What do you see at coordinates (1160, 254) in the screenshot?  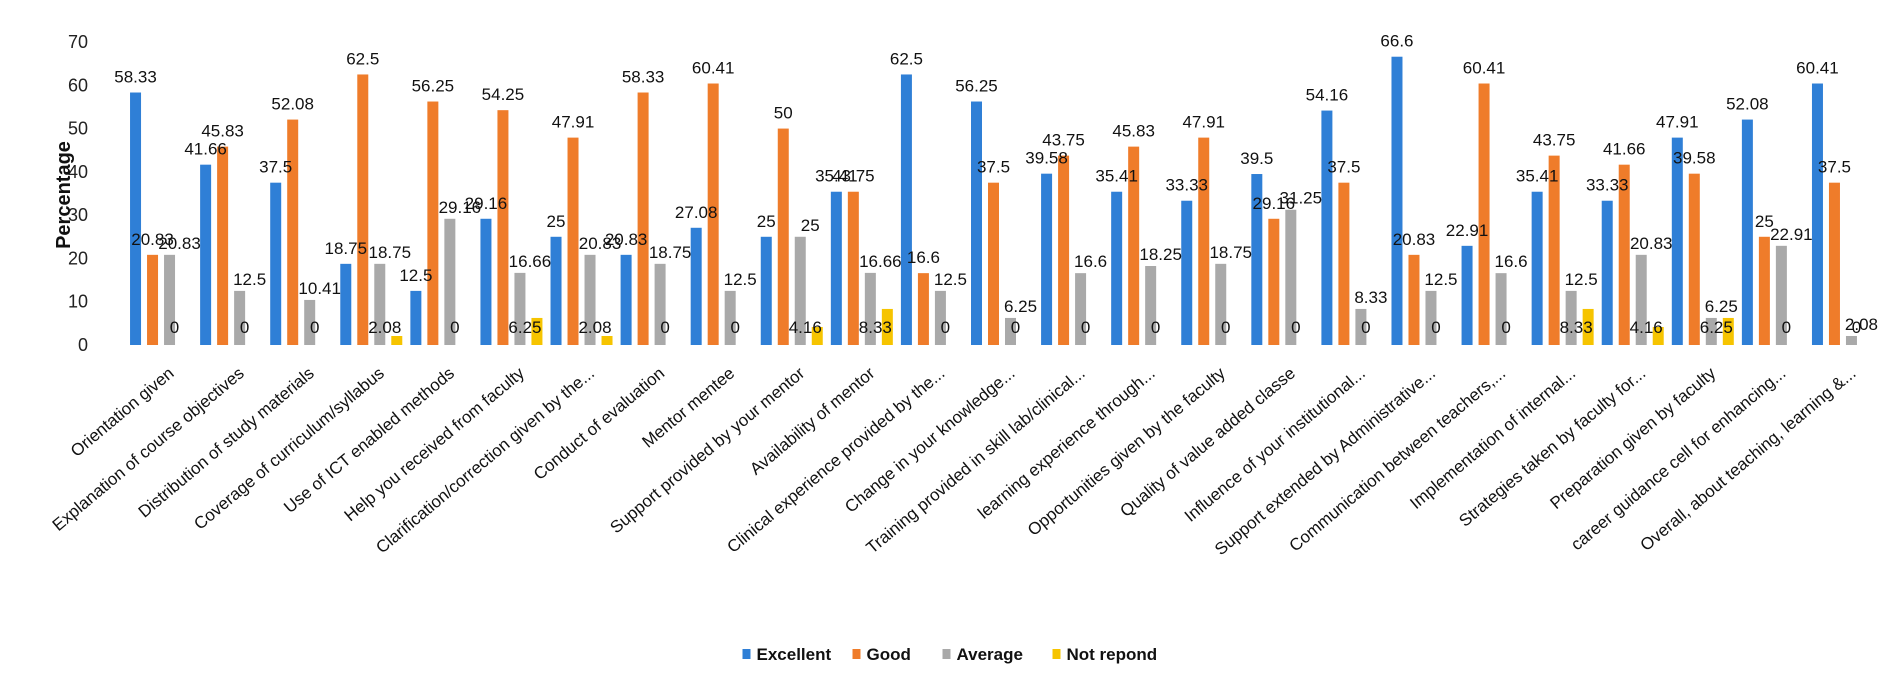 I see `data-label: 18.25` at bounding box center [1160, 254].